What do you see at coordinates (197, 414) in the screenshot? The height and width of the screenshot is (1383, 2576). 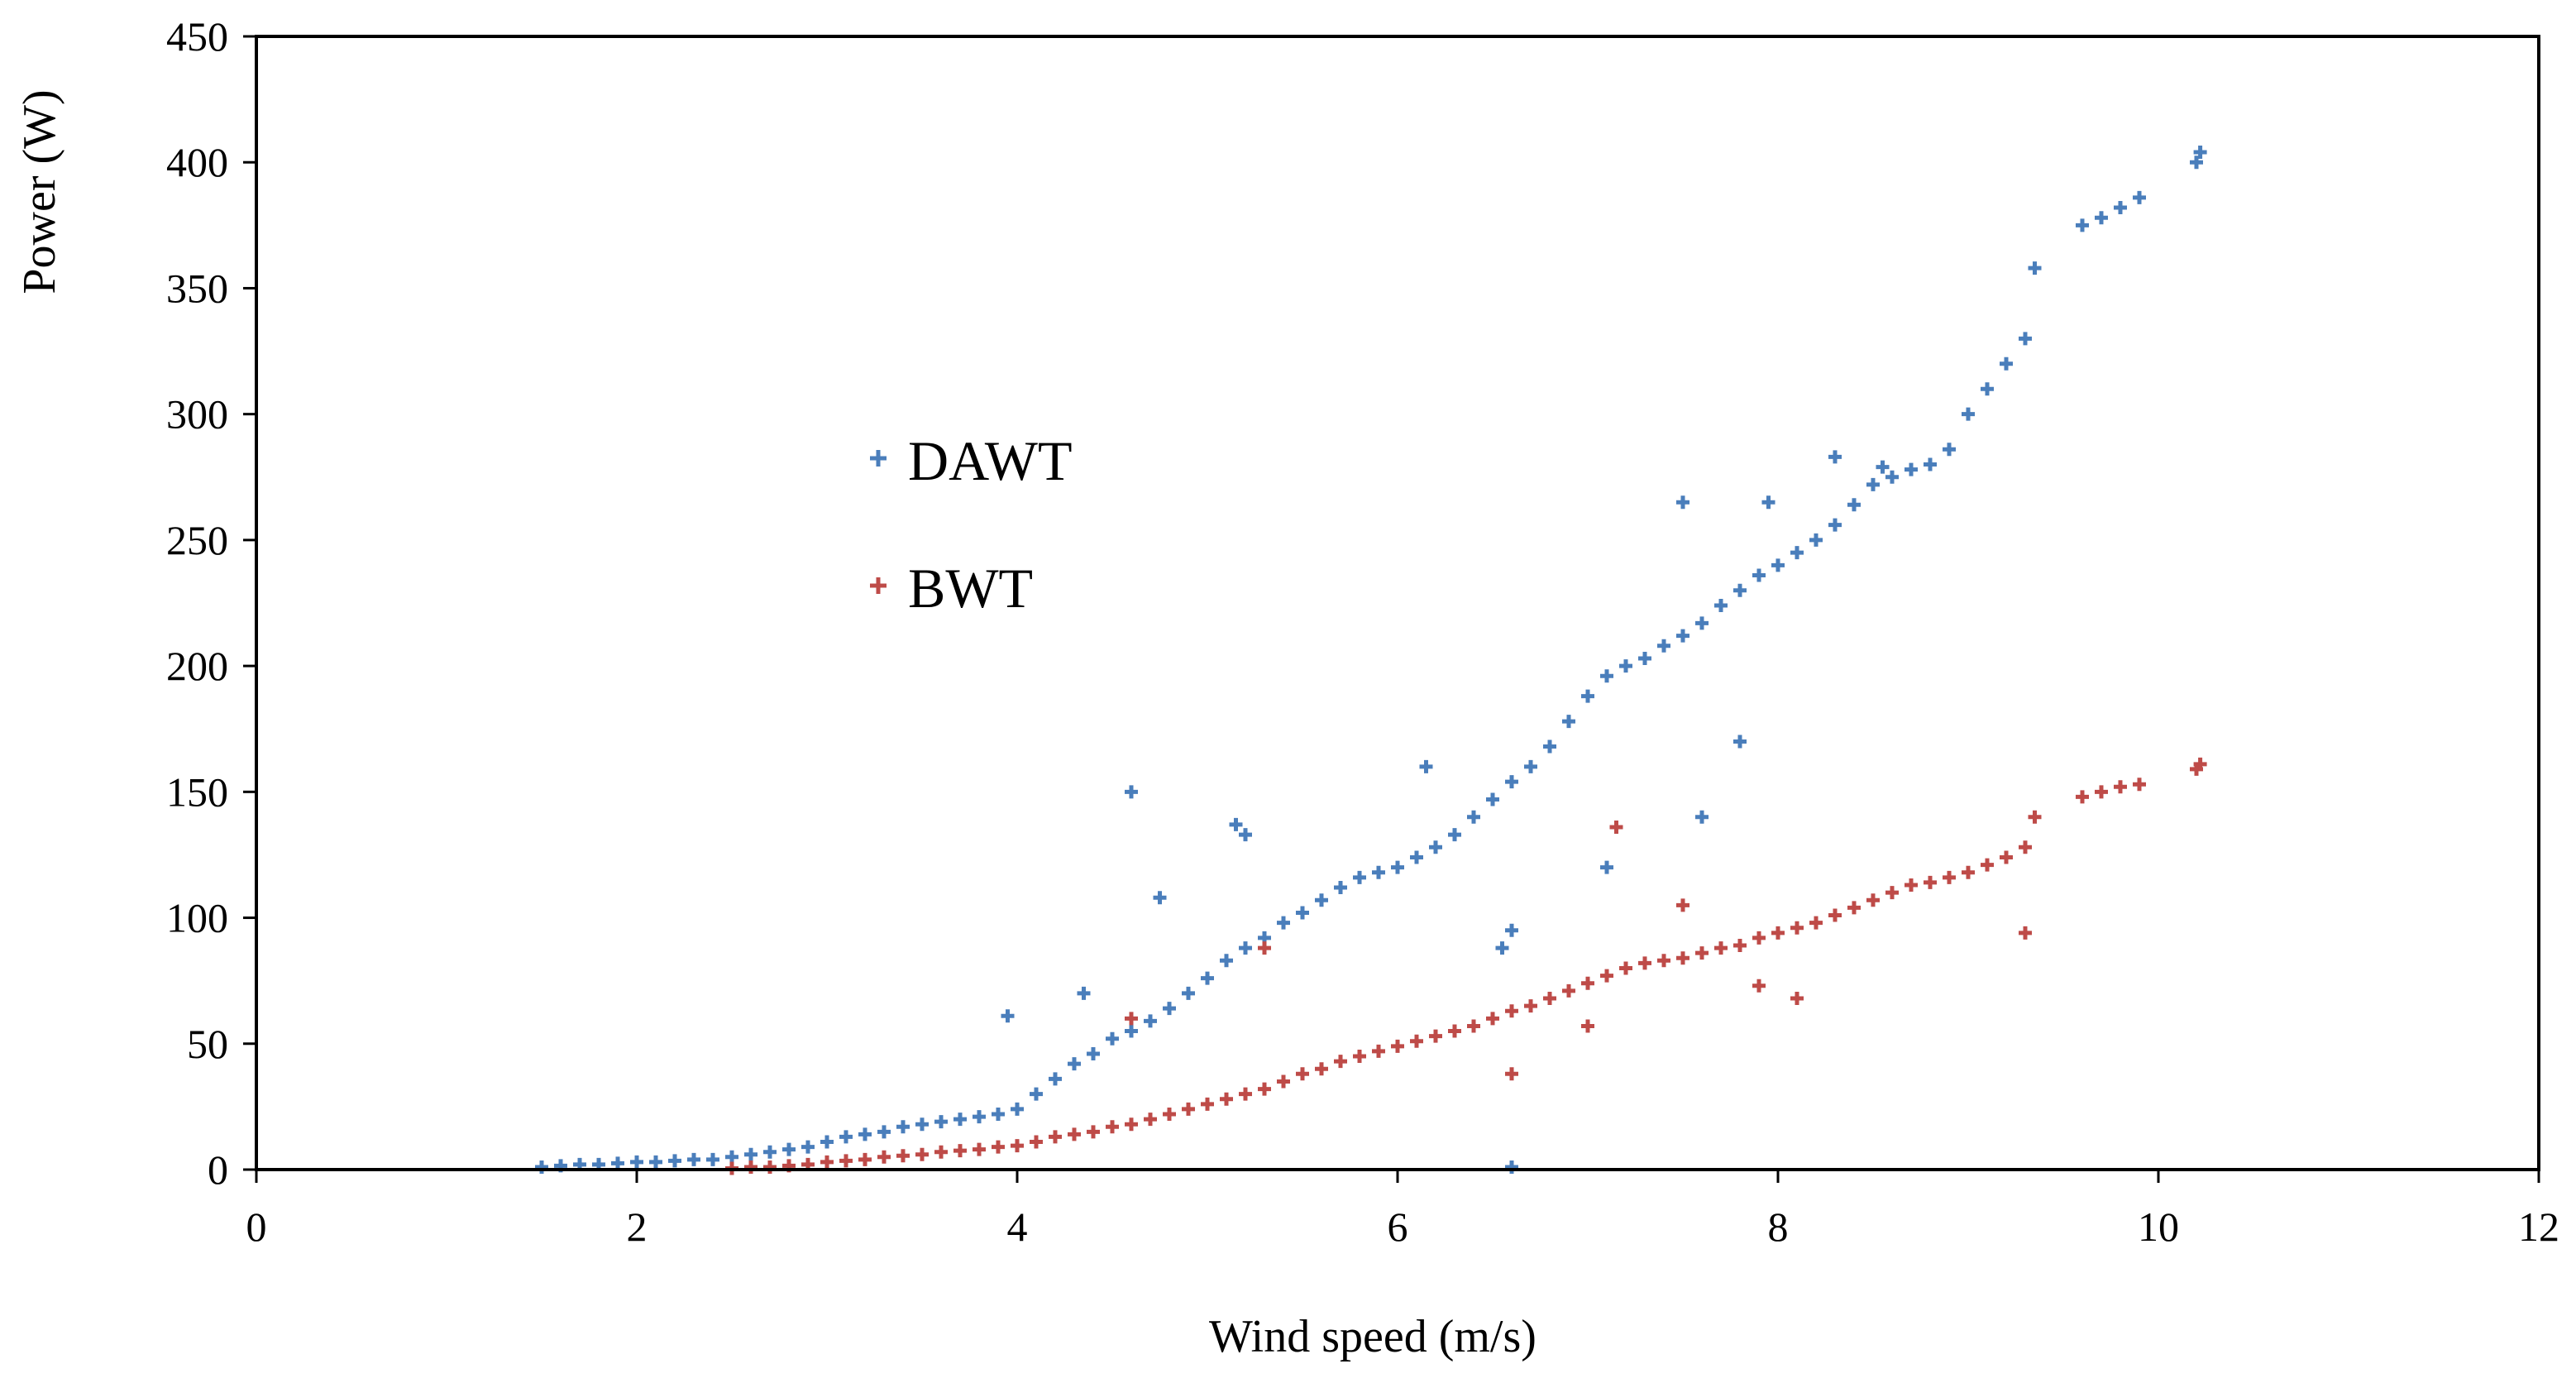 I see `y-tick-label: 300` at bounding box center [197, 414].